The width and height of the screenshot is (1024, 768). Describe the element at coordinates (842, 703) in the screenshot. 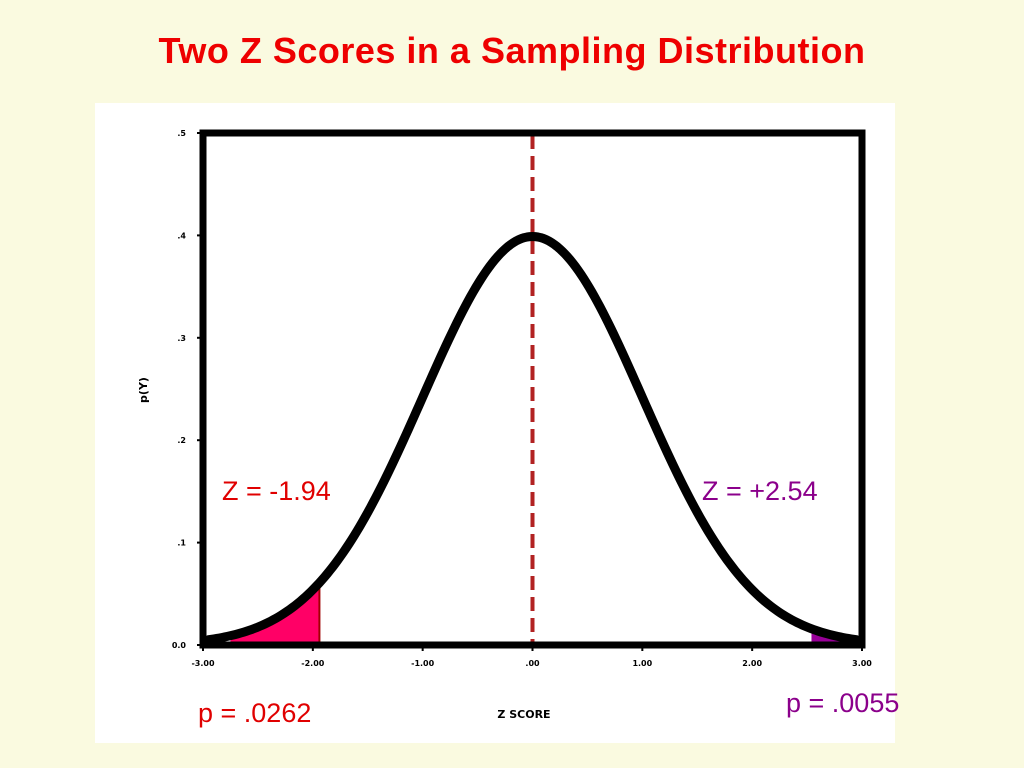

I see `right-p-annotation: p = .0055` at that location.